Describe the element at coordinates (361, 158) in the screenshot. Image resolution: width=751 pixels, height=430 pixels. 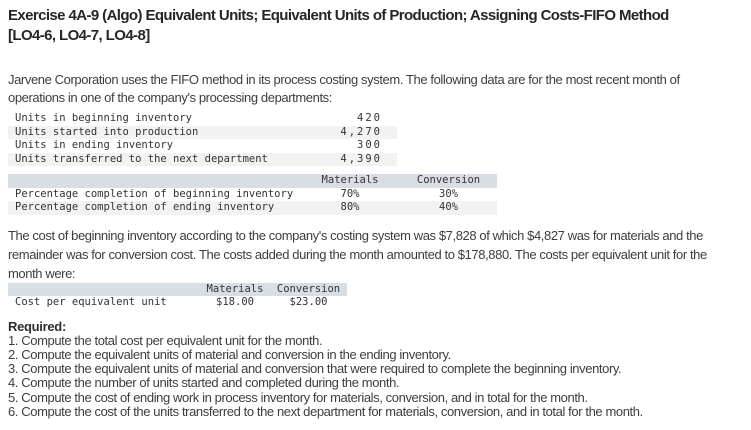
I see `row-value: 4,390` at that location.